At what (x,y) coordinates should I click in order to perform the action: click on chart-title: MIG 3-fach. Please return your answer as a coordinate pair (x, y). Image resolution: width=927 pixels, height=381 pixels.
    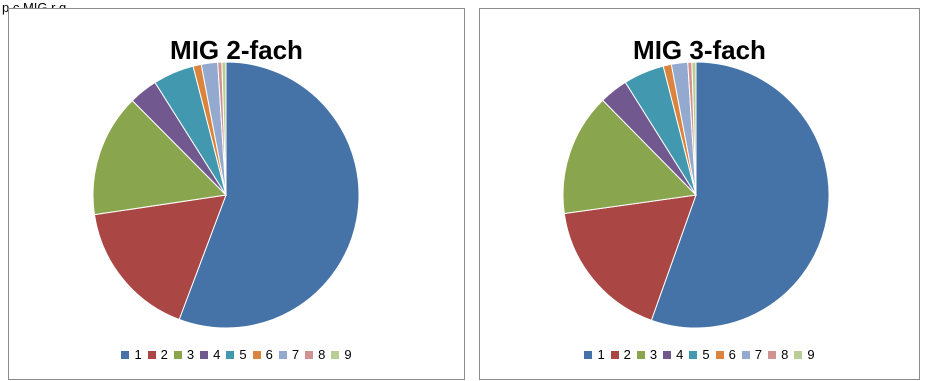
    Looking at the image, I should click on (699, 50).